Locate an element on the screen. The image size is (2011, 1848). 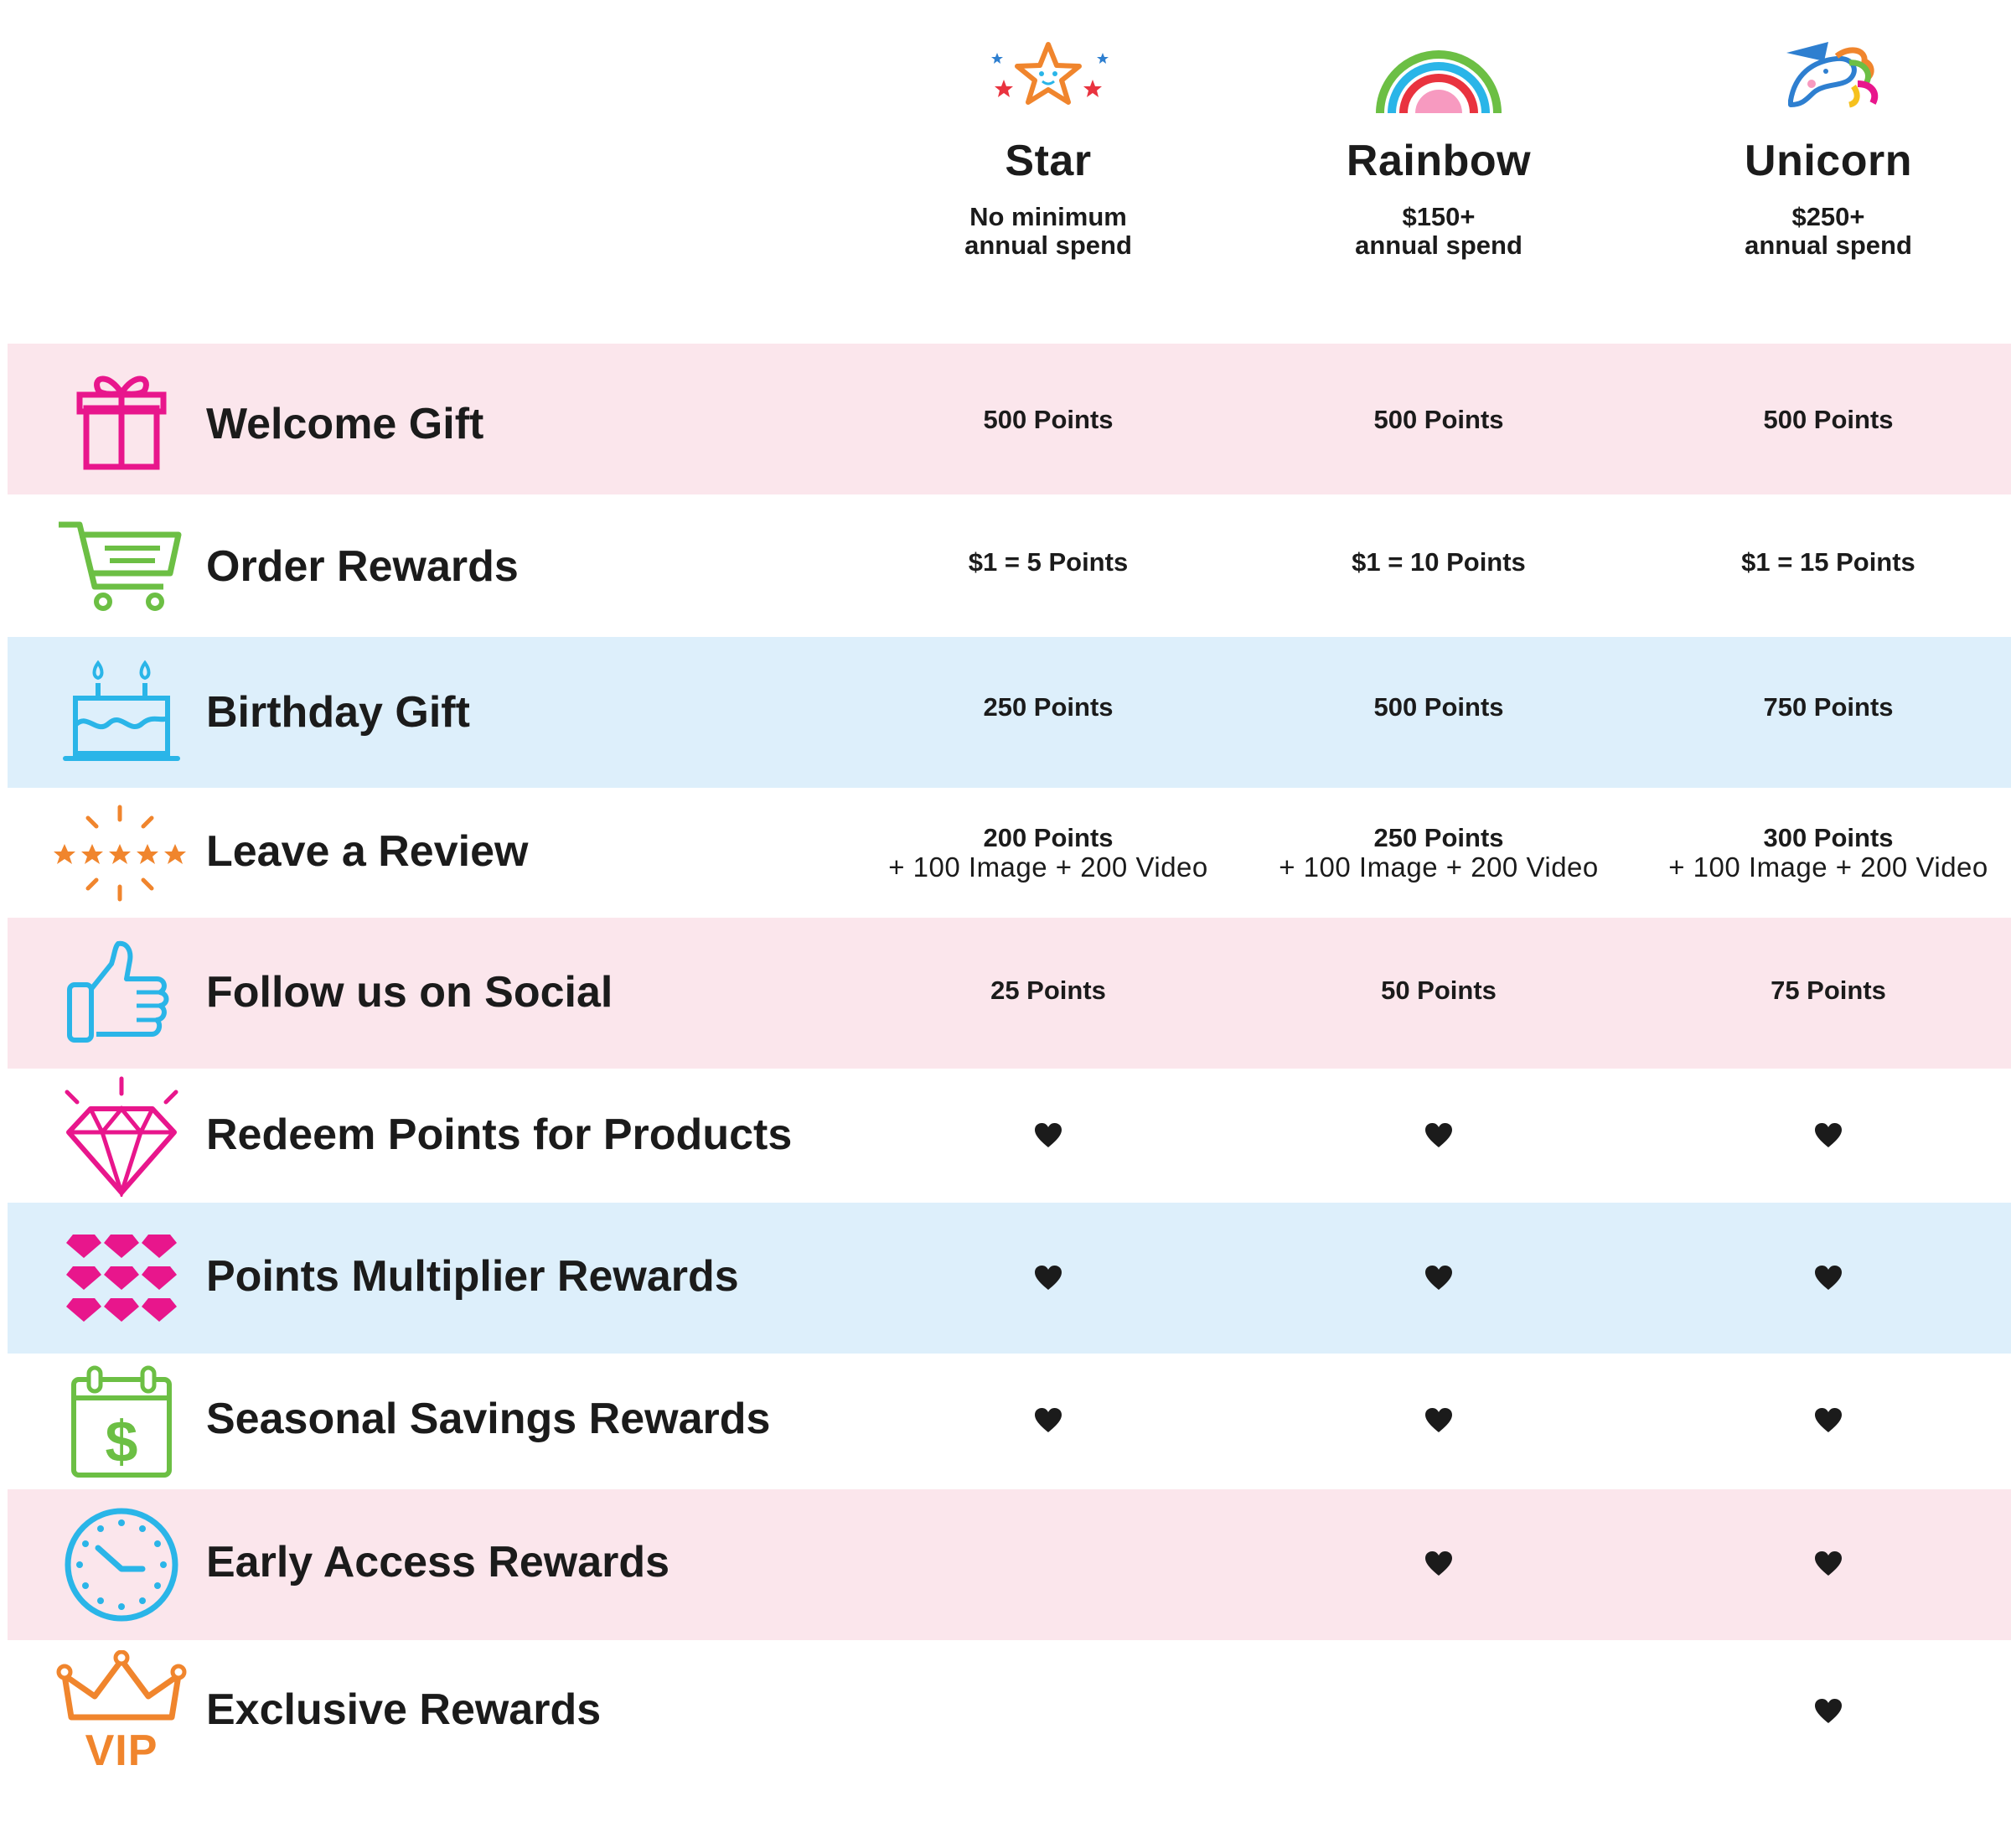
unicorn-icon is located at coordinates (1824, 75).